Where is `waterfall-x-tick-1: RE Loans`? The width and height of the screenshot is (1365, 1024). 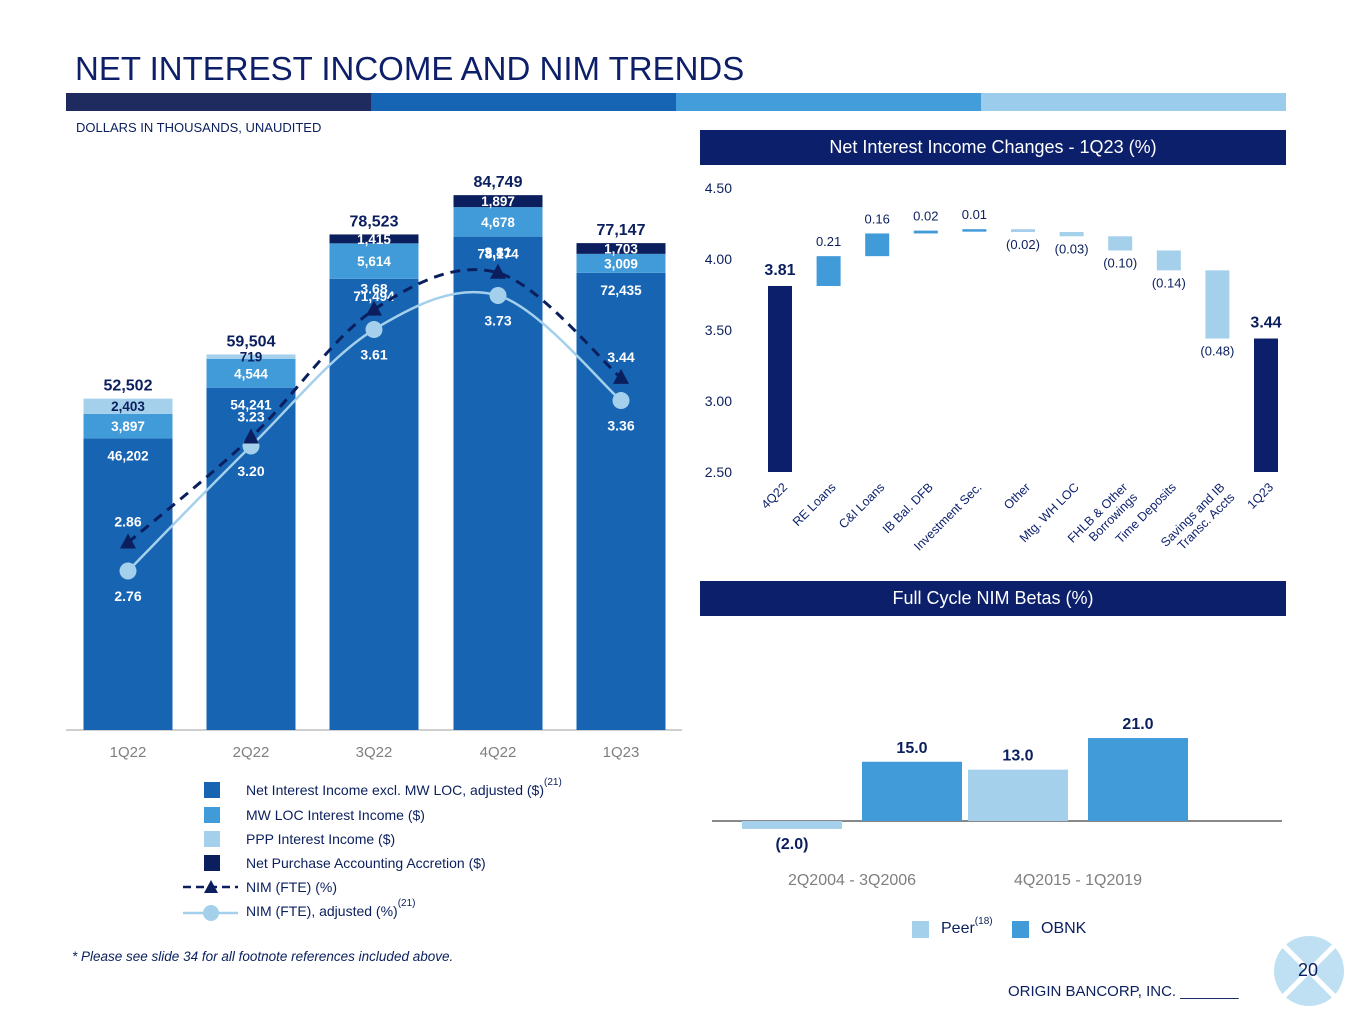 waterfall-x-tick-1: RE Loans is located at coordinates (814, 504).